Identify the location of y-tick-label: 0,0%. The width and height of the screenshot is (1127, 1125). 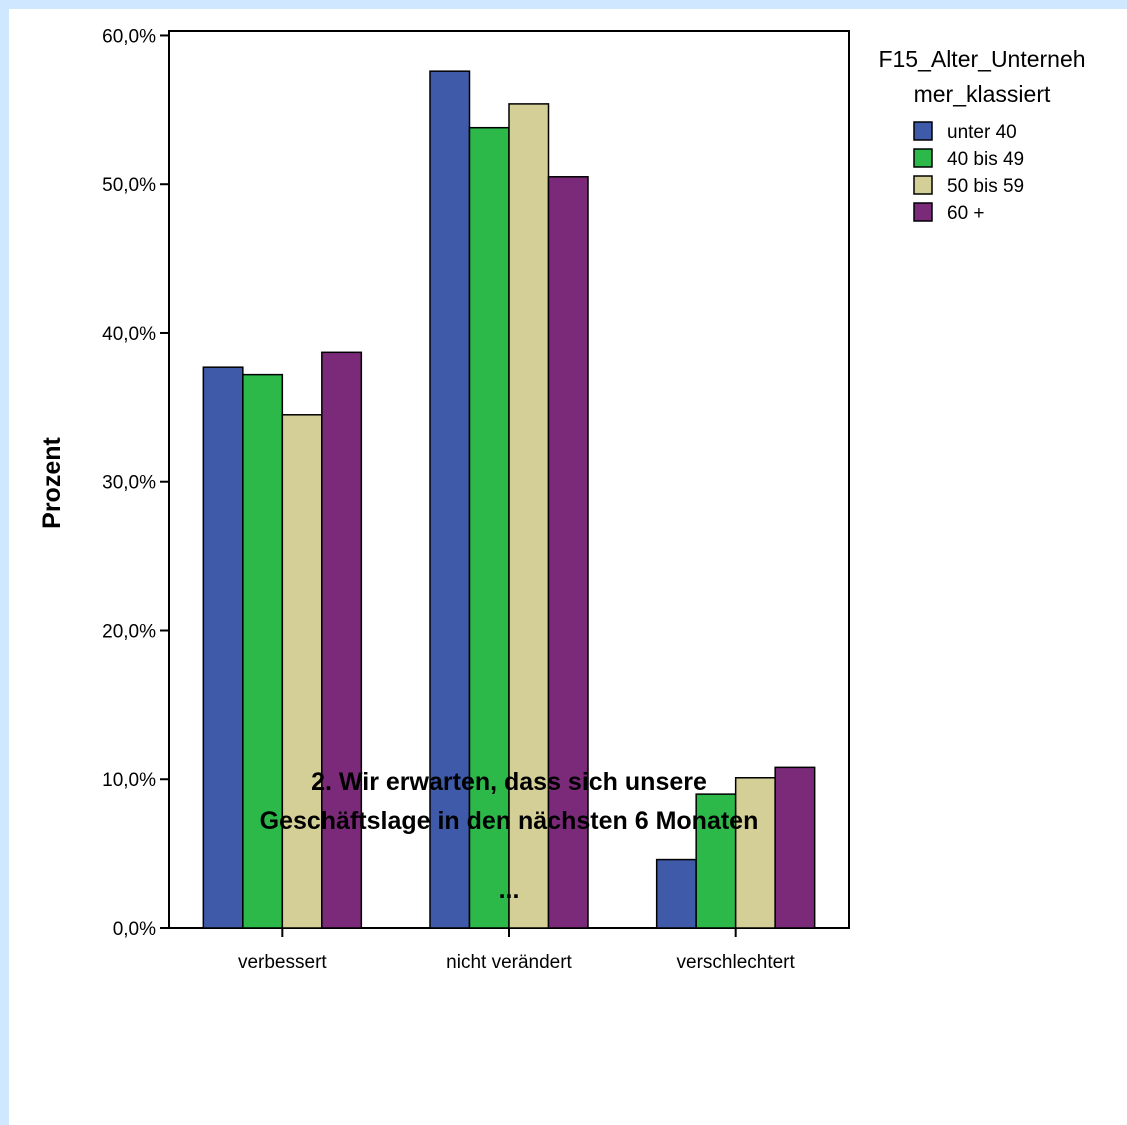
(134, 929).